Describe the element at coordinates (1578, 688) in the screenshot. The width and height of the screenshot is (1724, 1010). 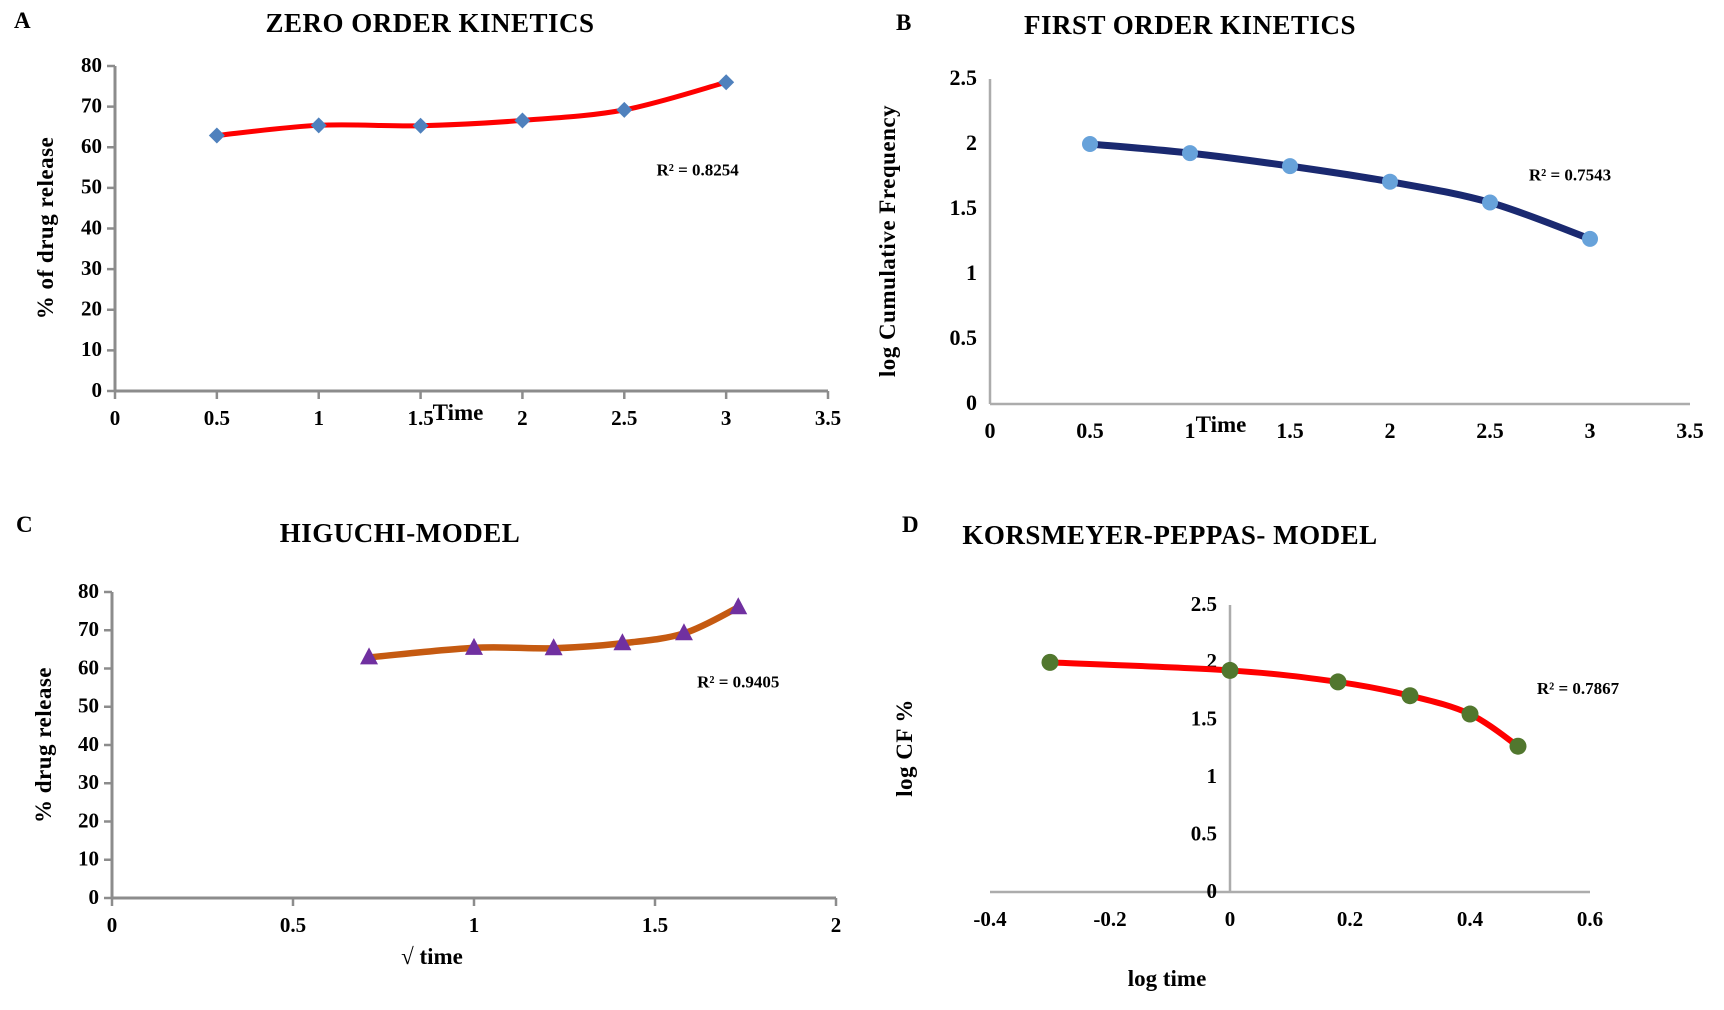
I see `r2-annotation: R² = 0.7867` at that location.